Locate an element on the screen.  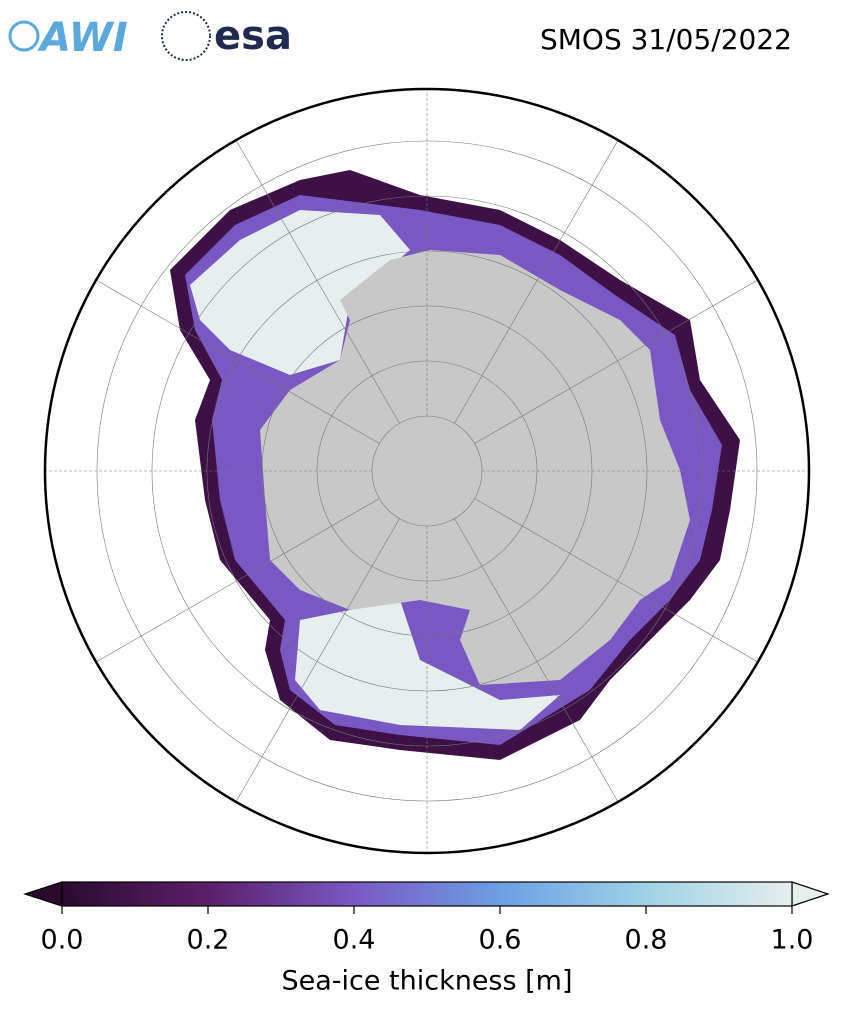
logo-awi: AWI is located at coordinates (68, 38).